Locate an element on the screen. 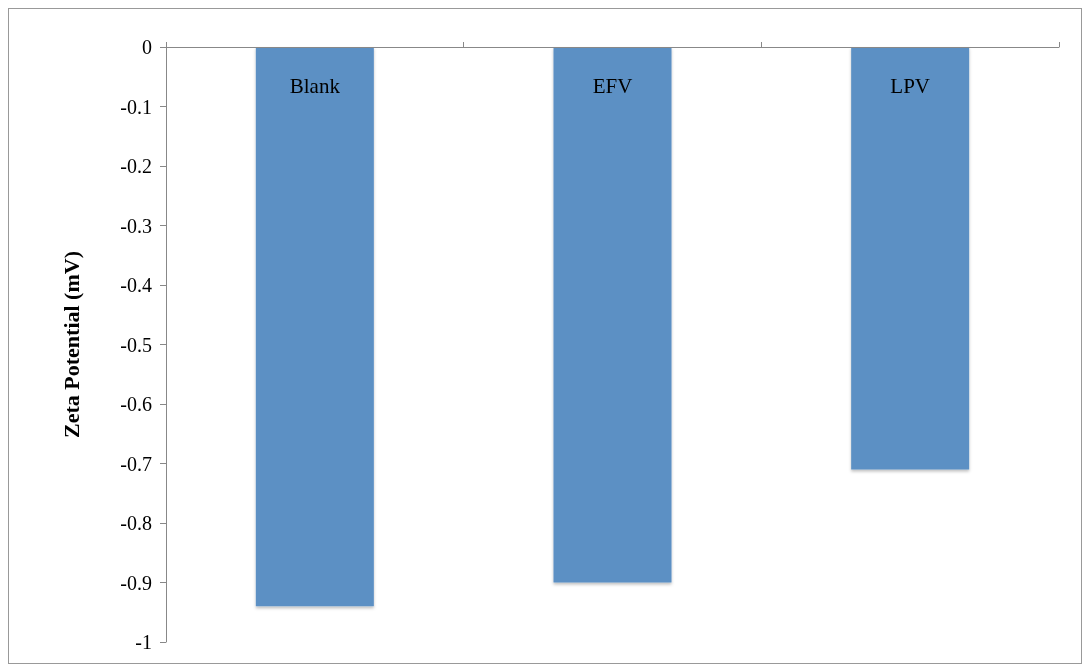 The height and width of the screenshot is (672, 1090). y-tick-label: -0.3 is located at coordinates (136, 225).